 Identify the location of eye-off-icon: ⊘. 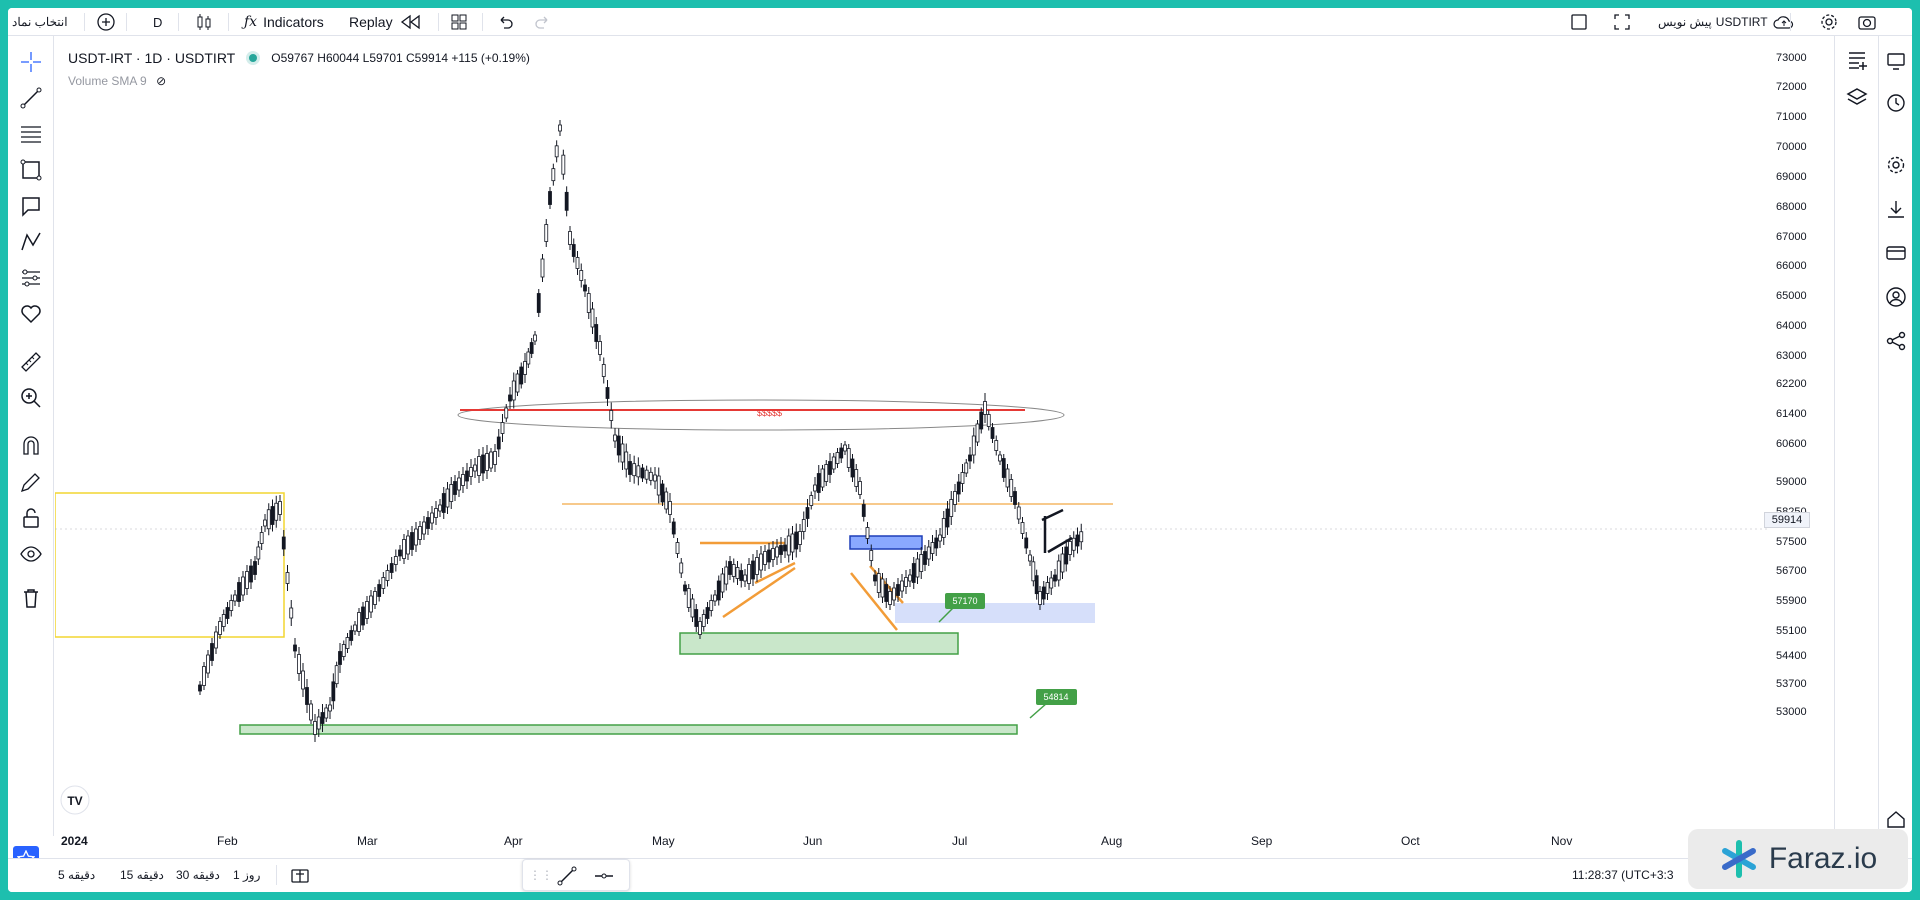
(161, 81).